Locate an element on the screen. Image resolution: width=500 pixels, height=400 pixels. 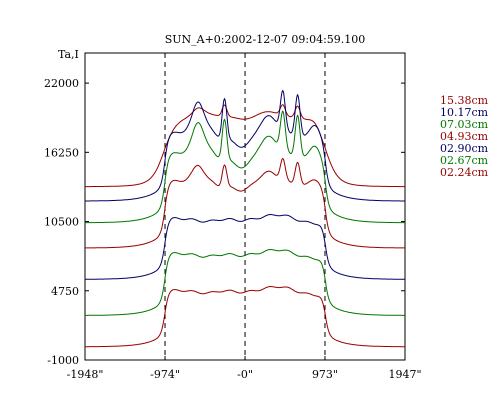
y-tick-label-0: 22000 is located at coordinates (61, 83).